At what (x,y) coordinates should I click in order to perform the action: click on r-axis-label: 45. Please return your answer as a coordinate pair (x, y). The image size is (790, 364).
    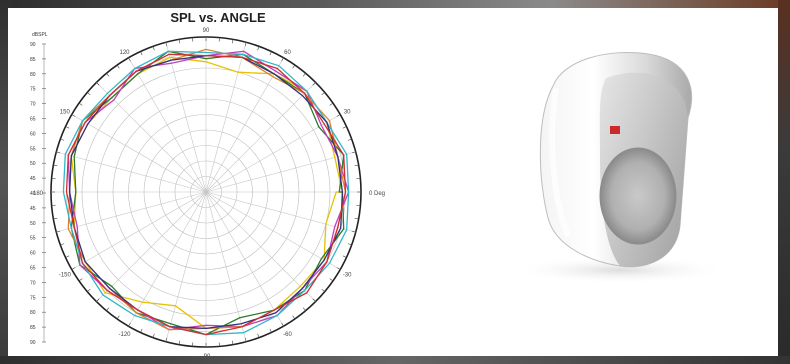
    Looking at the image, I should click on (33, 179).